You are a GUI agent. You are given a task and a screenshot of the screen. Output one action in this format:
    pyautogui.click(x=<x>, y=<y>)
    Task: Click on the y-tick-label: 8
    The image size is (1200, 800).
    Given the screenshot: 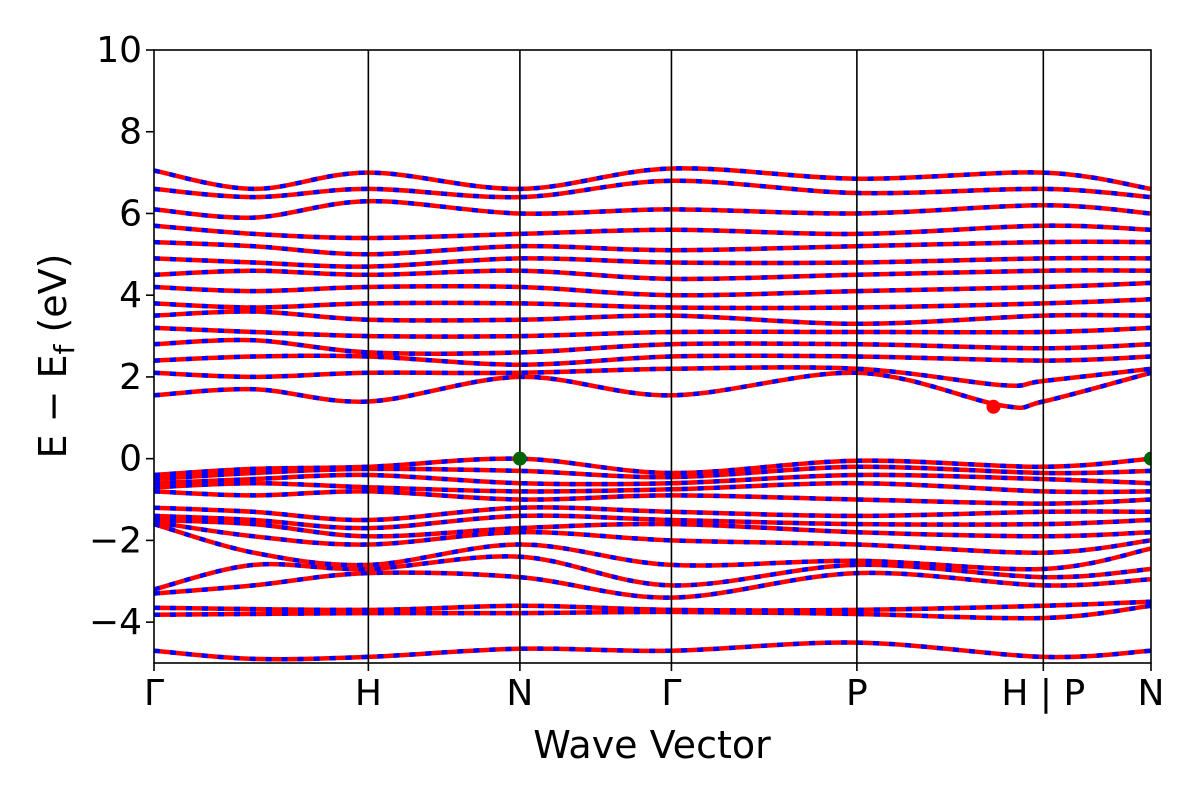 What is the action you would take?
    pyautogui.click(x=130, y=132)
    